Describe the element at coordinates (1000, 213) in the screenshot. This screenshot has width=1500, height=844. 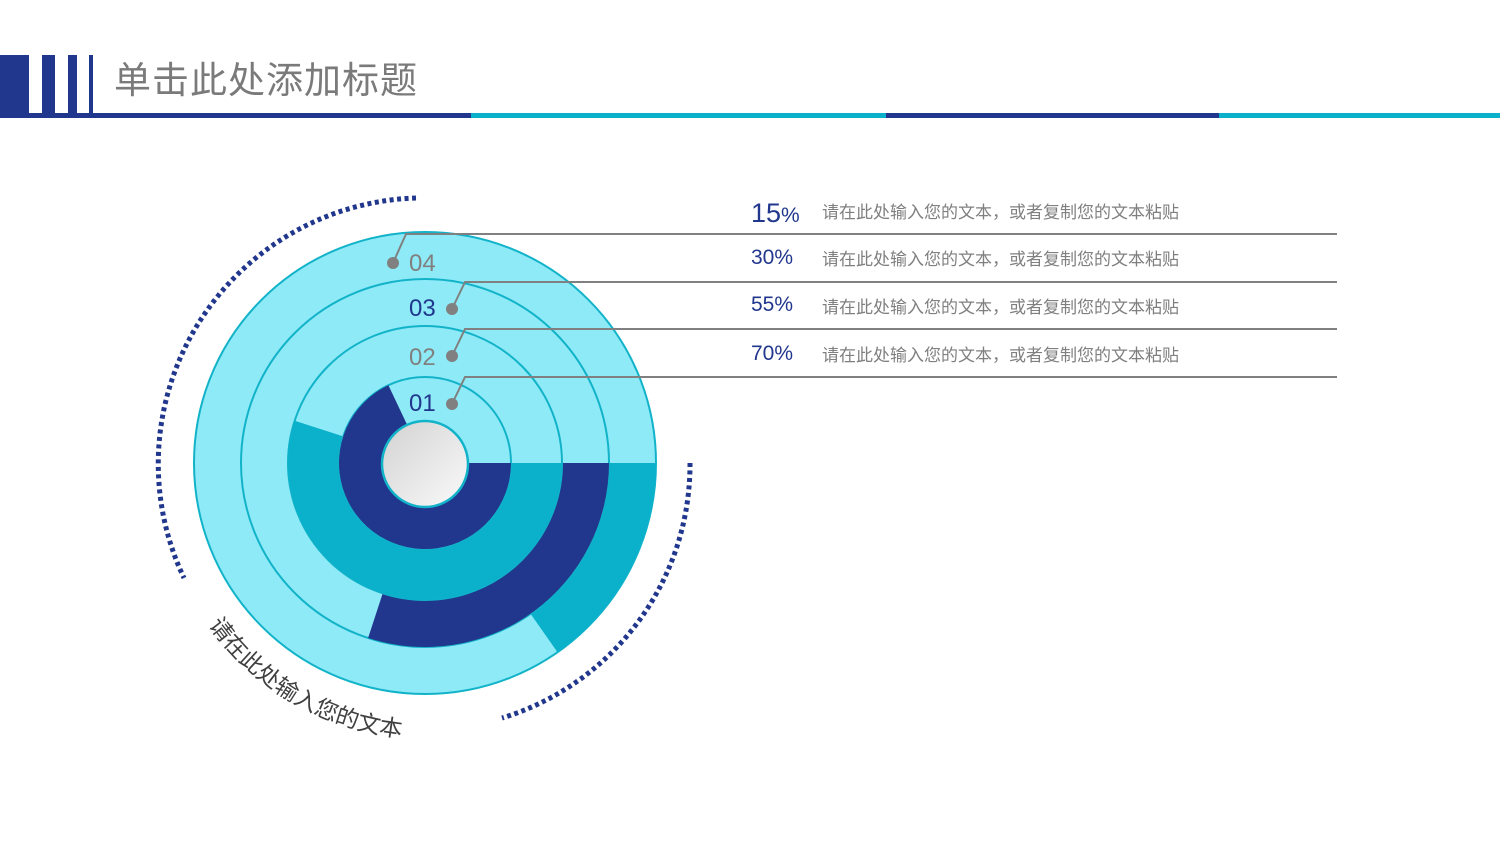
I see `legend-text-1: 请在此处输入您的文本，或者复制您的文本粘贴` at that location.